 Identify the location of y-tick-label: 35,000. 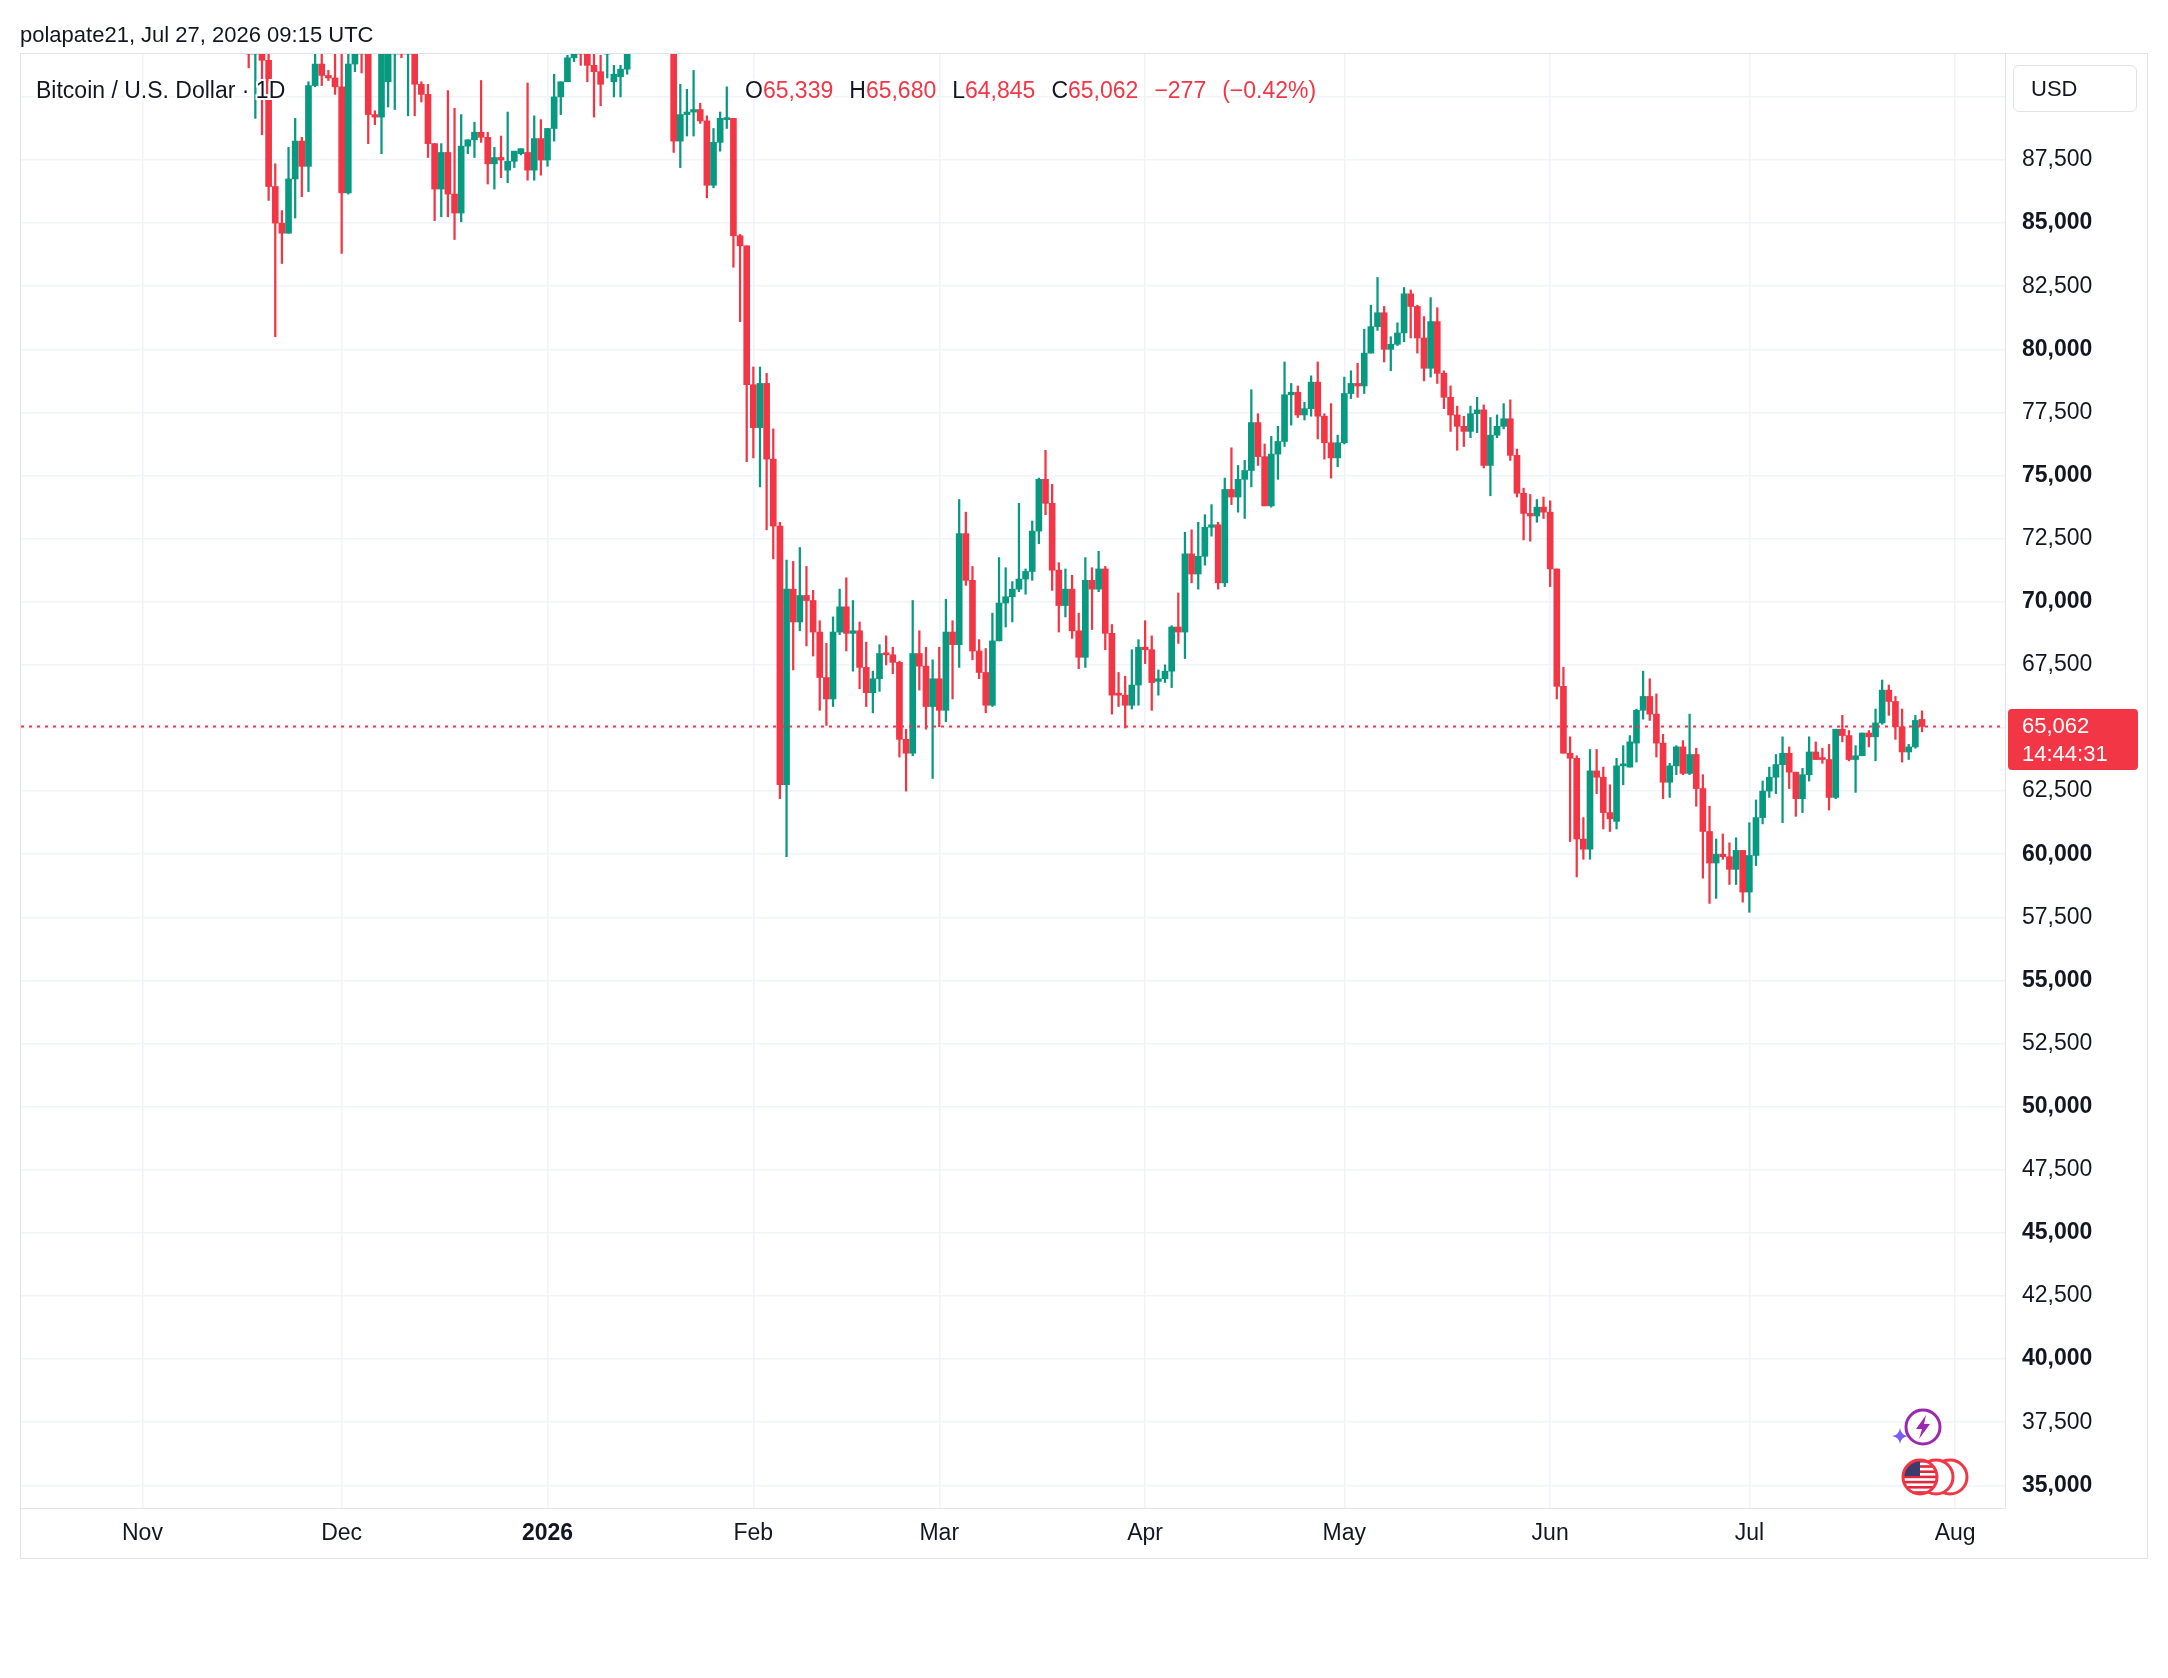
(2057, 1483).